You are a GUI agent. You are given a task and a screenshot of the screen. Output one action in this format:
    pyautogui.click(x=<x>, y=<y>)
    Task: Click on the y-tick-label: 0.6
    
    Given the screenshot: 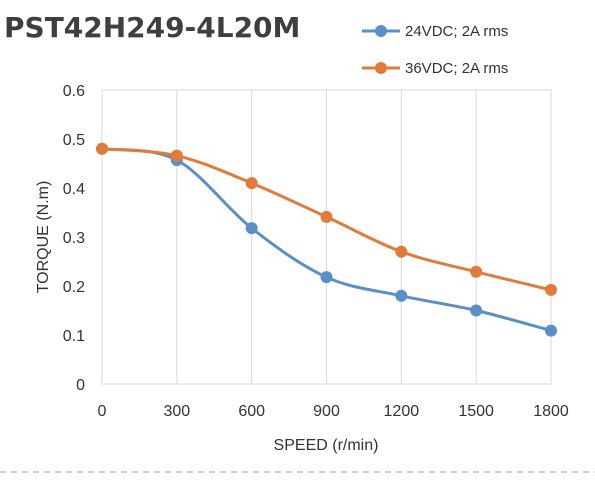 What is the action you would take?
    pyautogui.click(x=74, y=91)
    